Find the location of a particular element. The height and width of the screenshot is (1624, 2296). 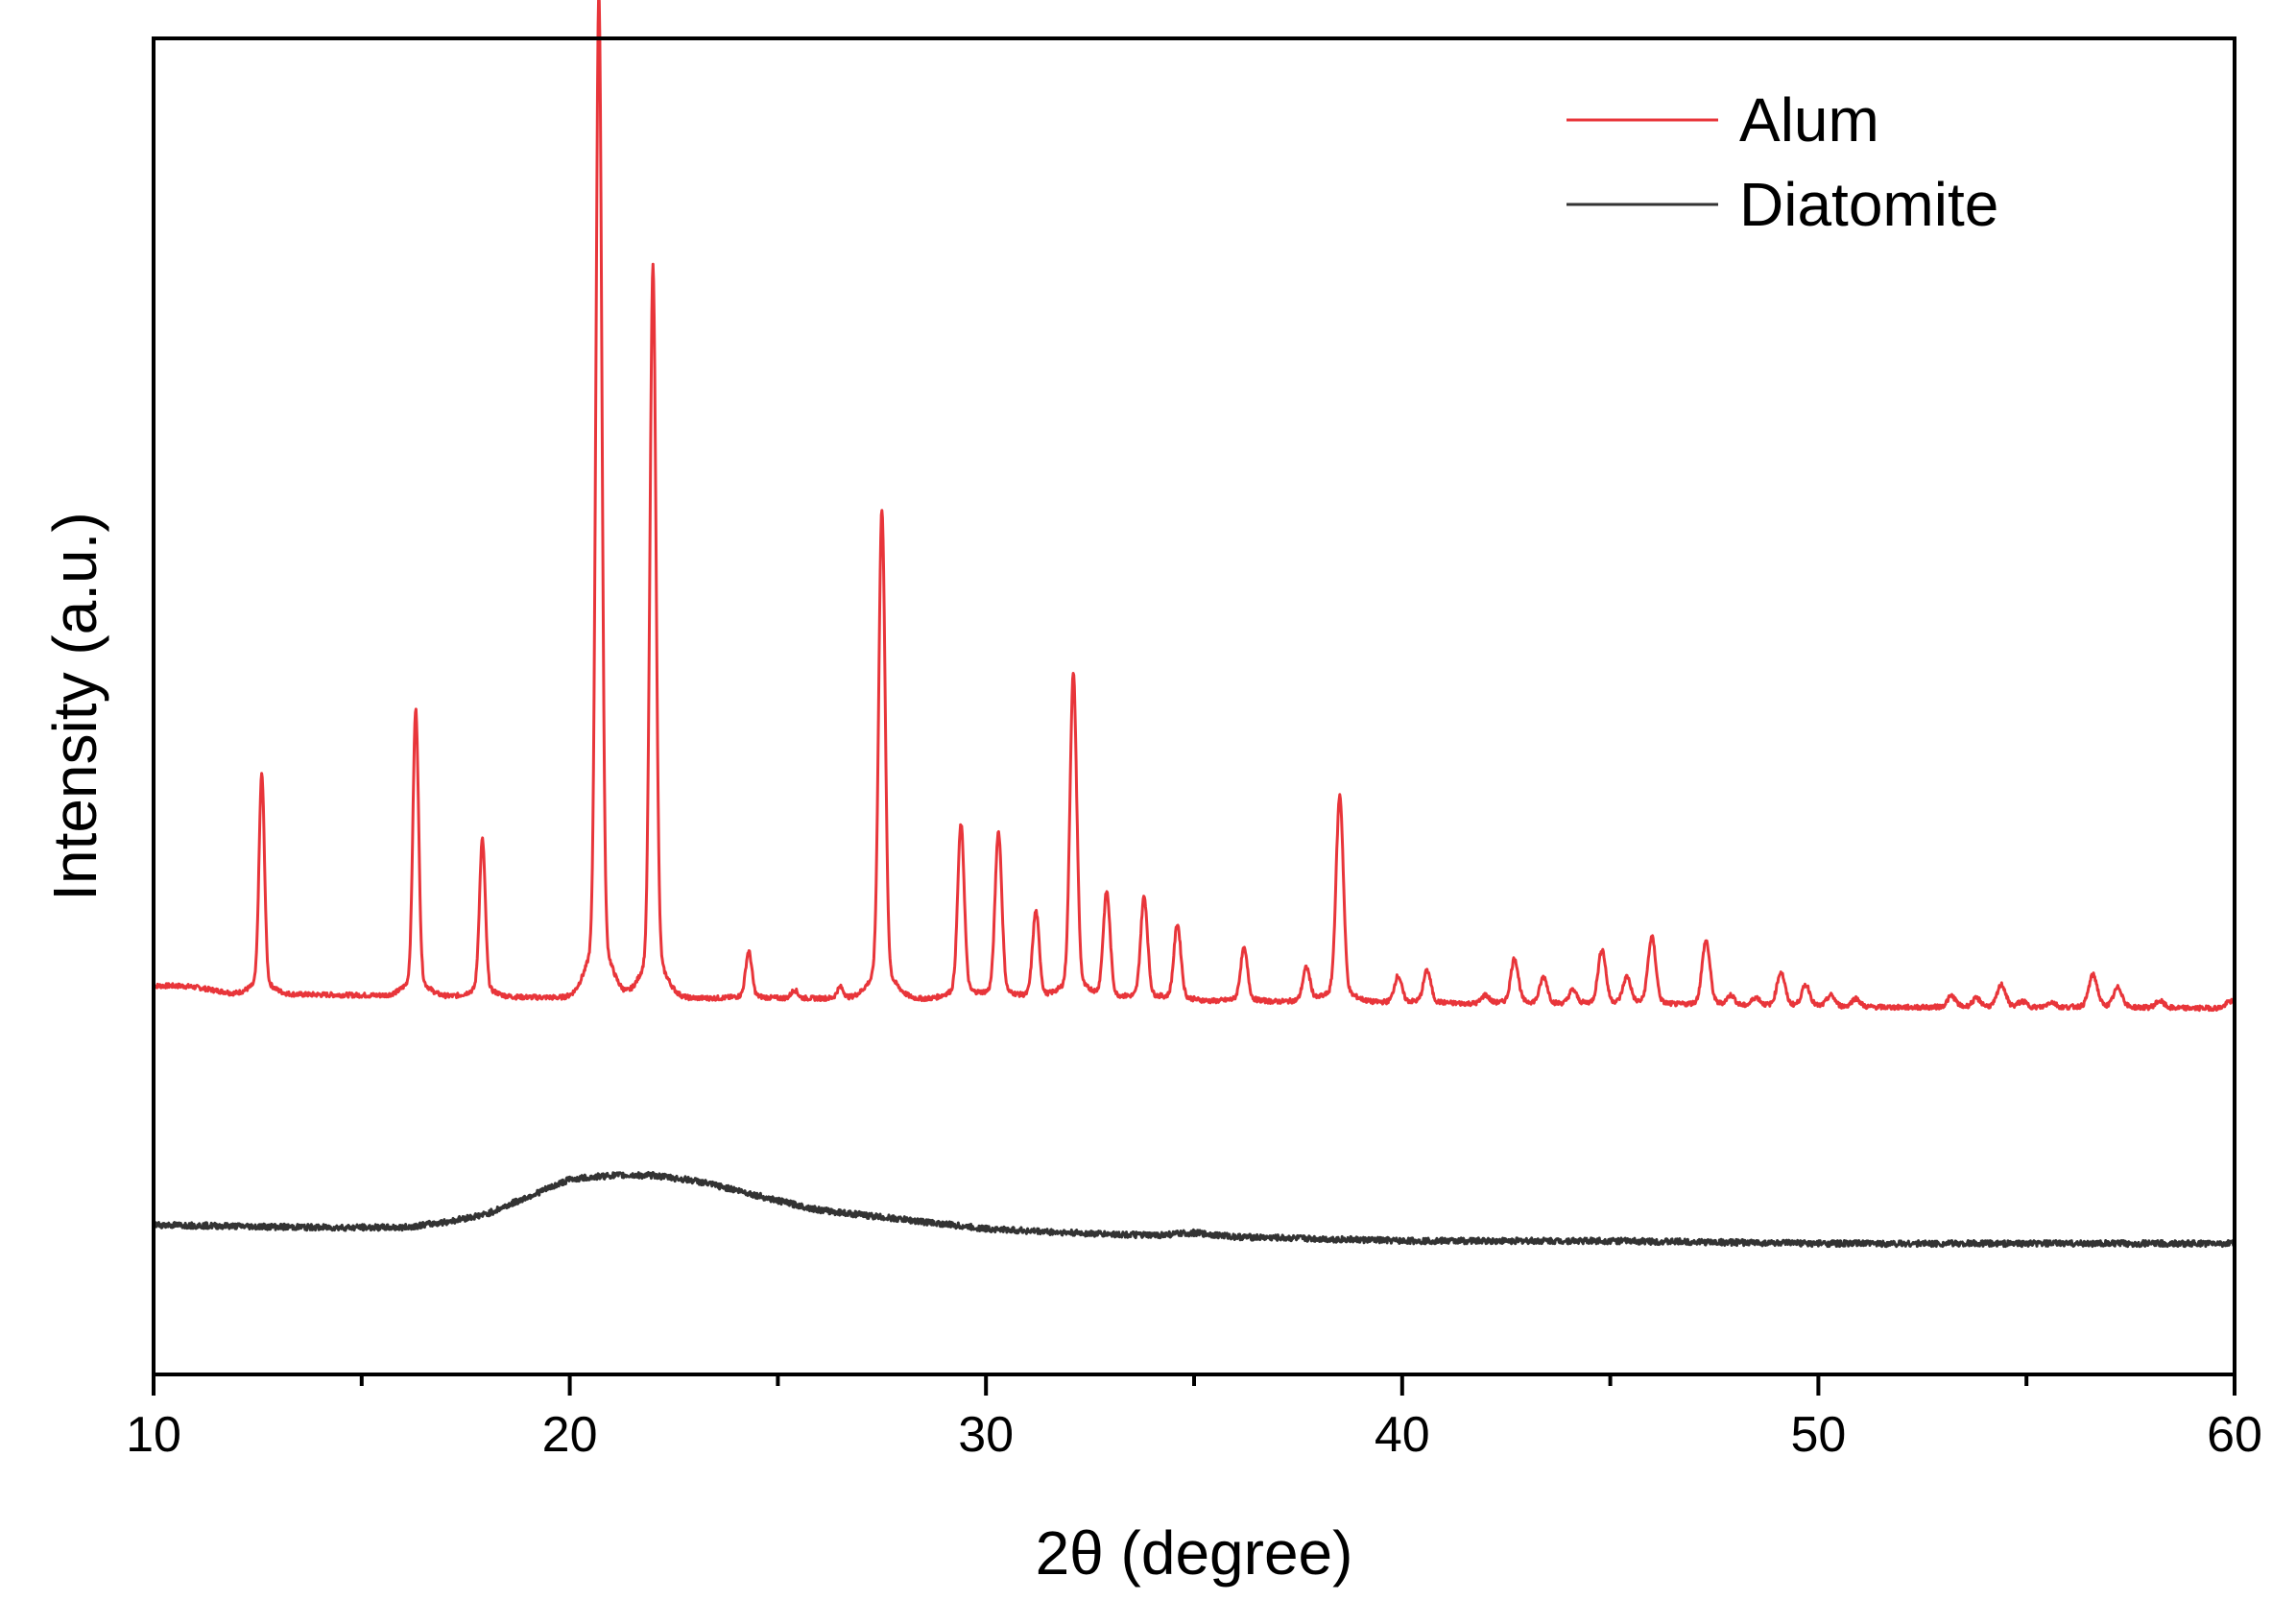

legend-label-alum: Alum is located at coordinates (1809, 120).